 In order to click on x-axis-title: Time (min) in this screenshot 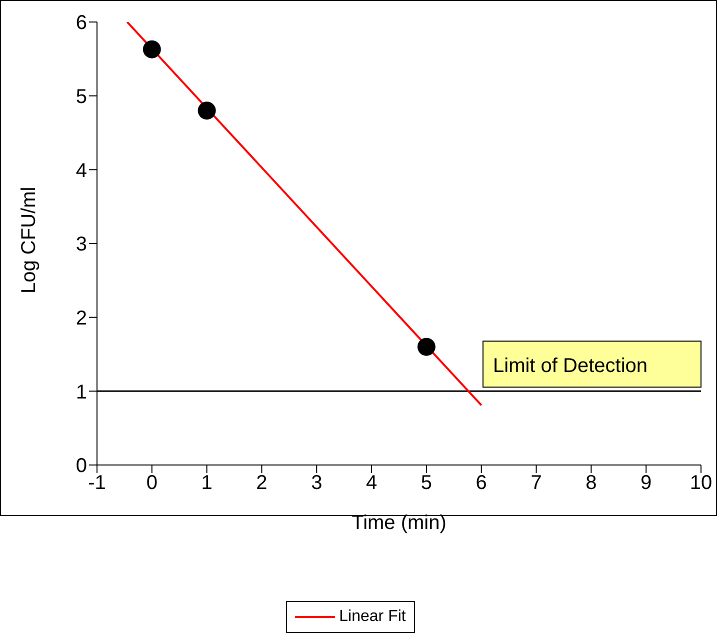, I will do `click(399, 523)`.